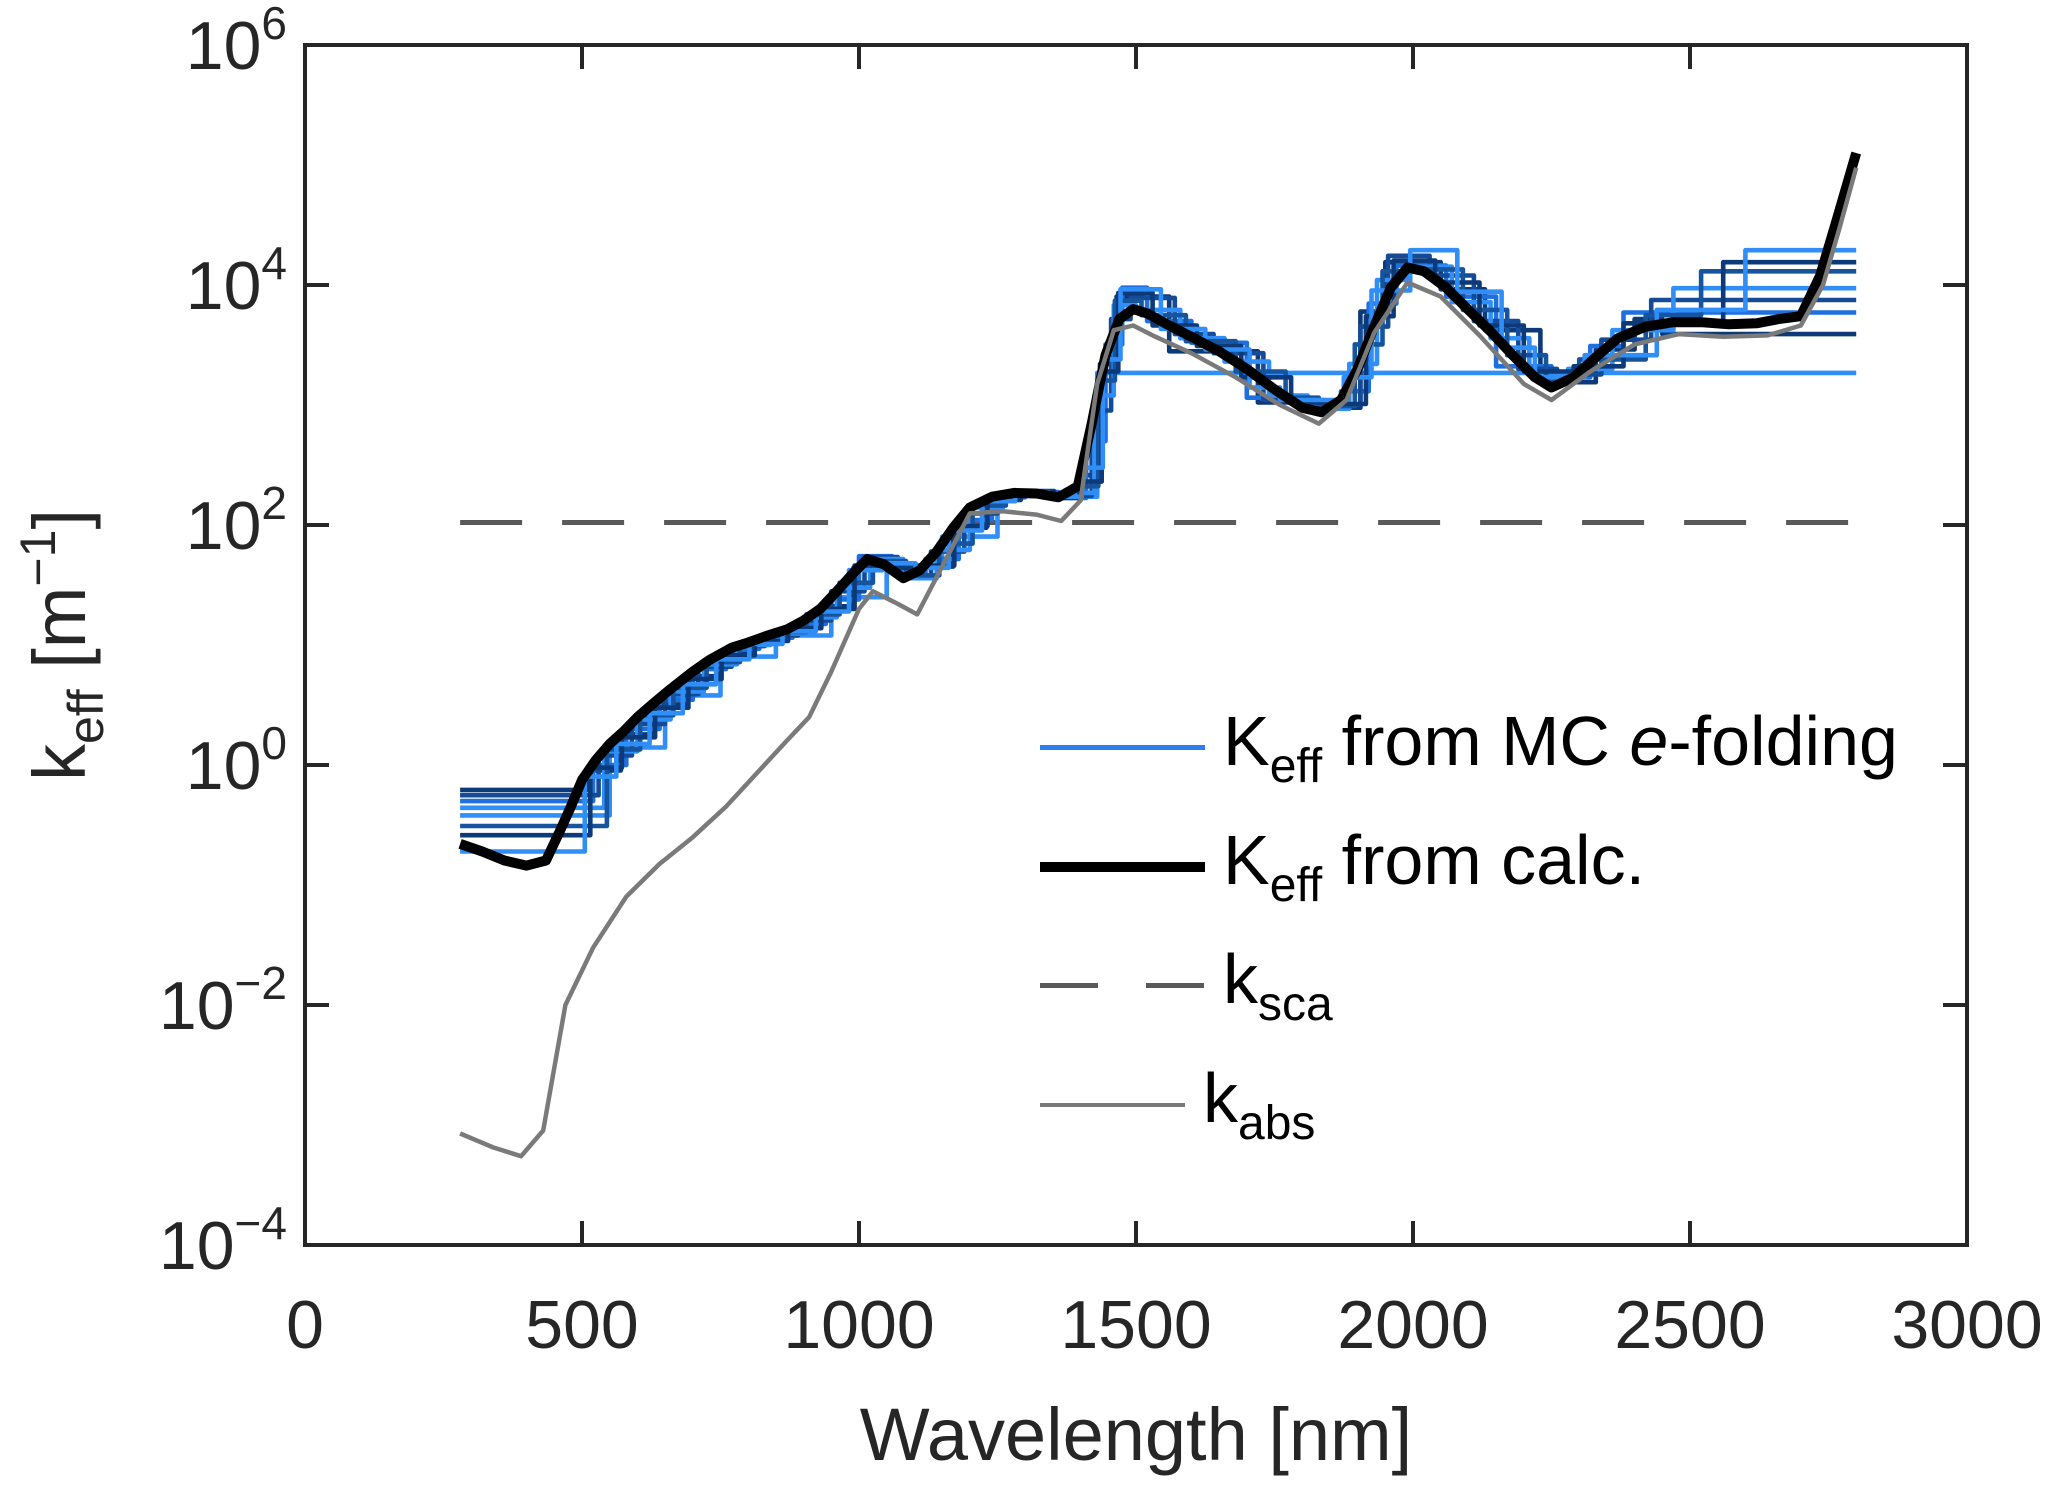 The height and width of the screenshot is (1487, 2067). I want to click on legend-row-ksca: ksca, so click(1469, 985).